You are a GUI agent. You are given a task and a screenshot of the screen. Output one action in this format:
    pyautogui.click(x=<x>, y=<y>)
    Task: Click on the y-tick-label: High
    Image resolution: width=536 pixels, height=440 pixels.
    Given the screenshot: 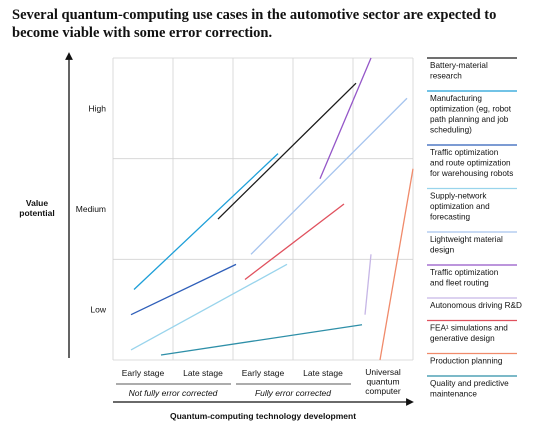 What is the action you would take?
    pyautogui.click(x=98, y=108)
    